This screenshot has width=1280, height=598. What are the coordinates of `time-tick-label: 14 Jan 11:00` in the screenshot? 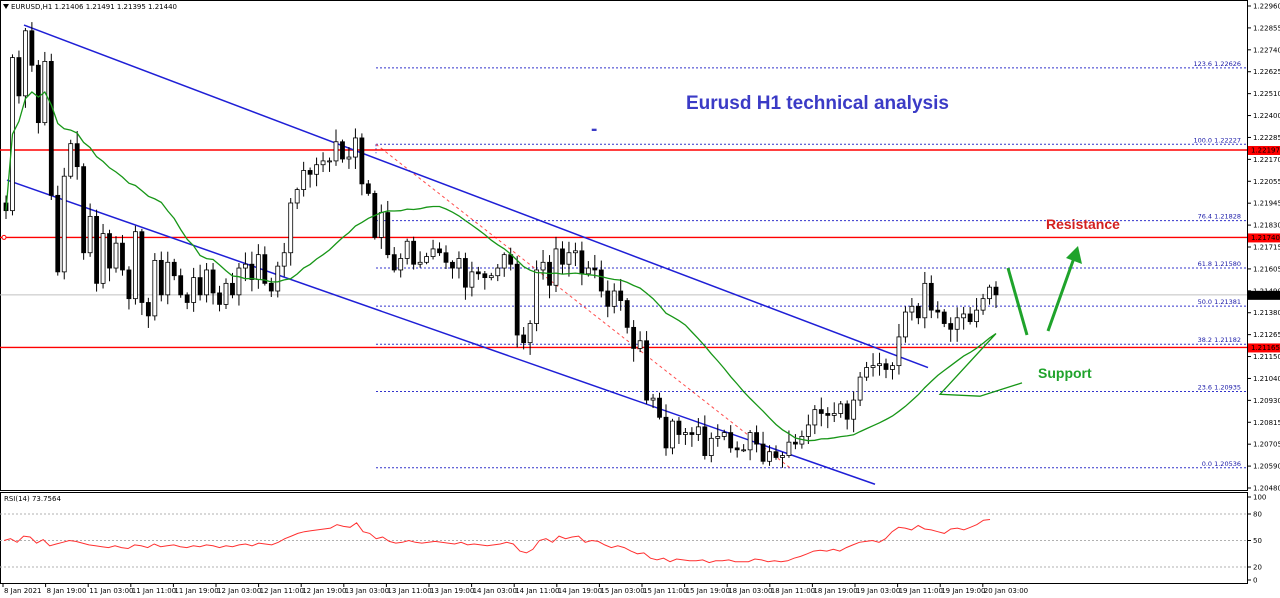 It's located at (537, 591).